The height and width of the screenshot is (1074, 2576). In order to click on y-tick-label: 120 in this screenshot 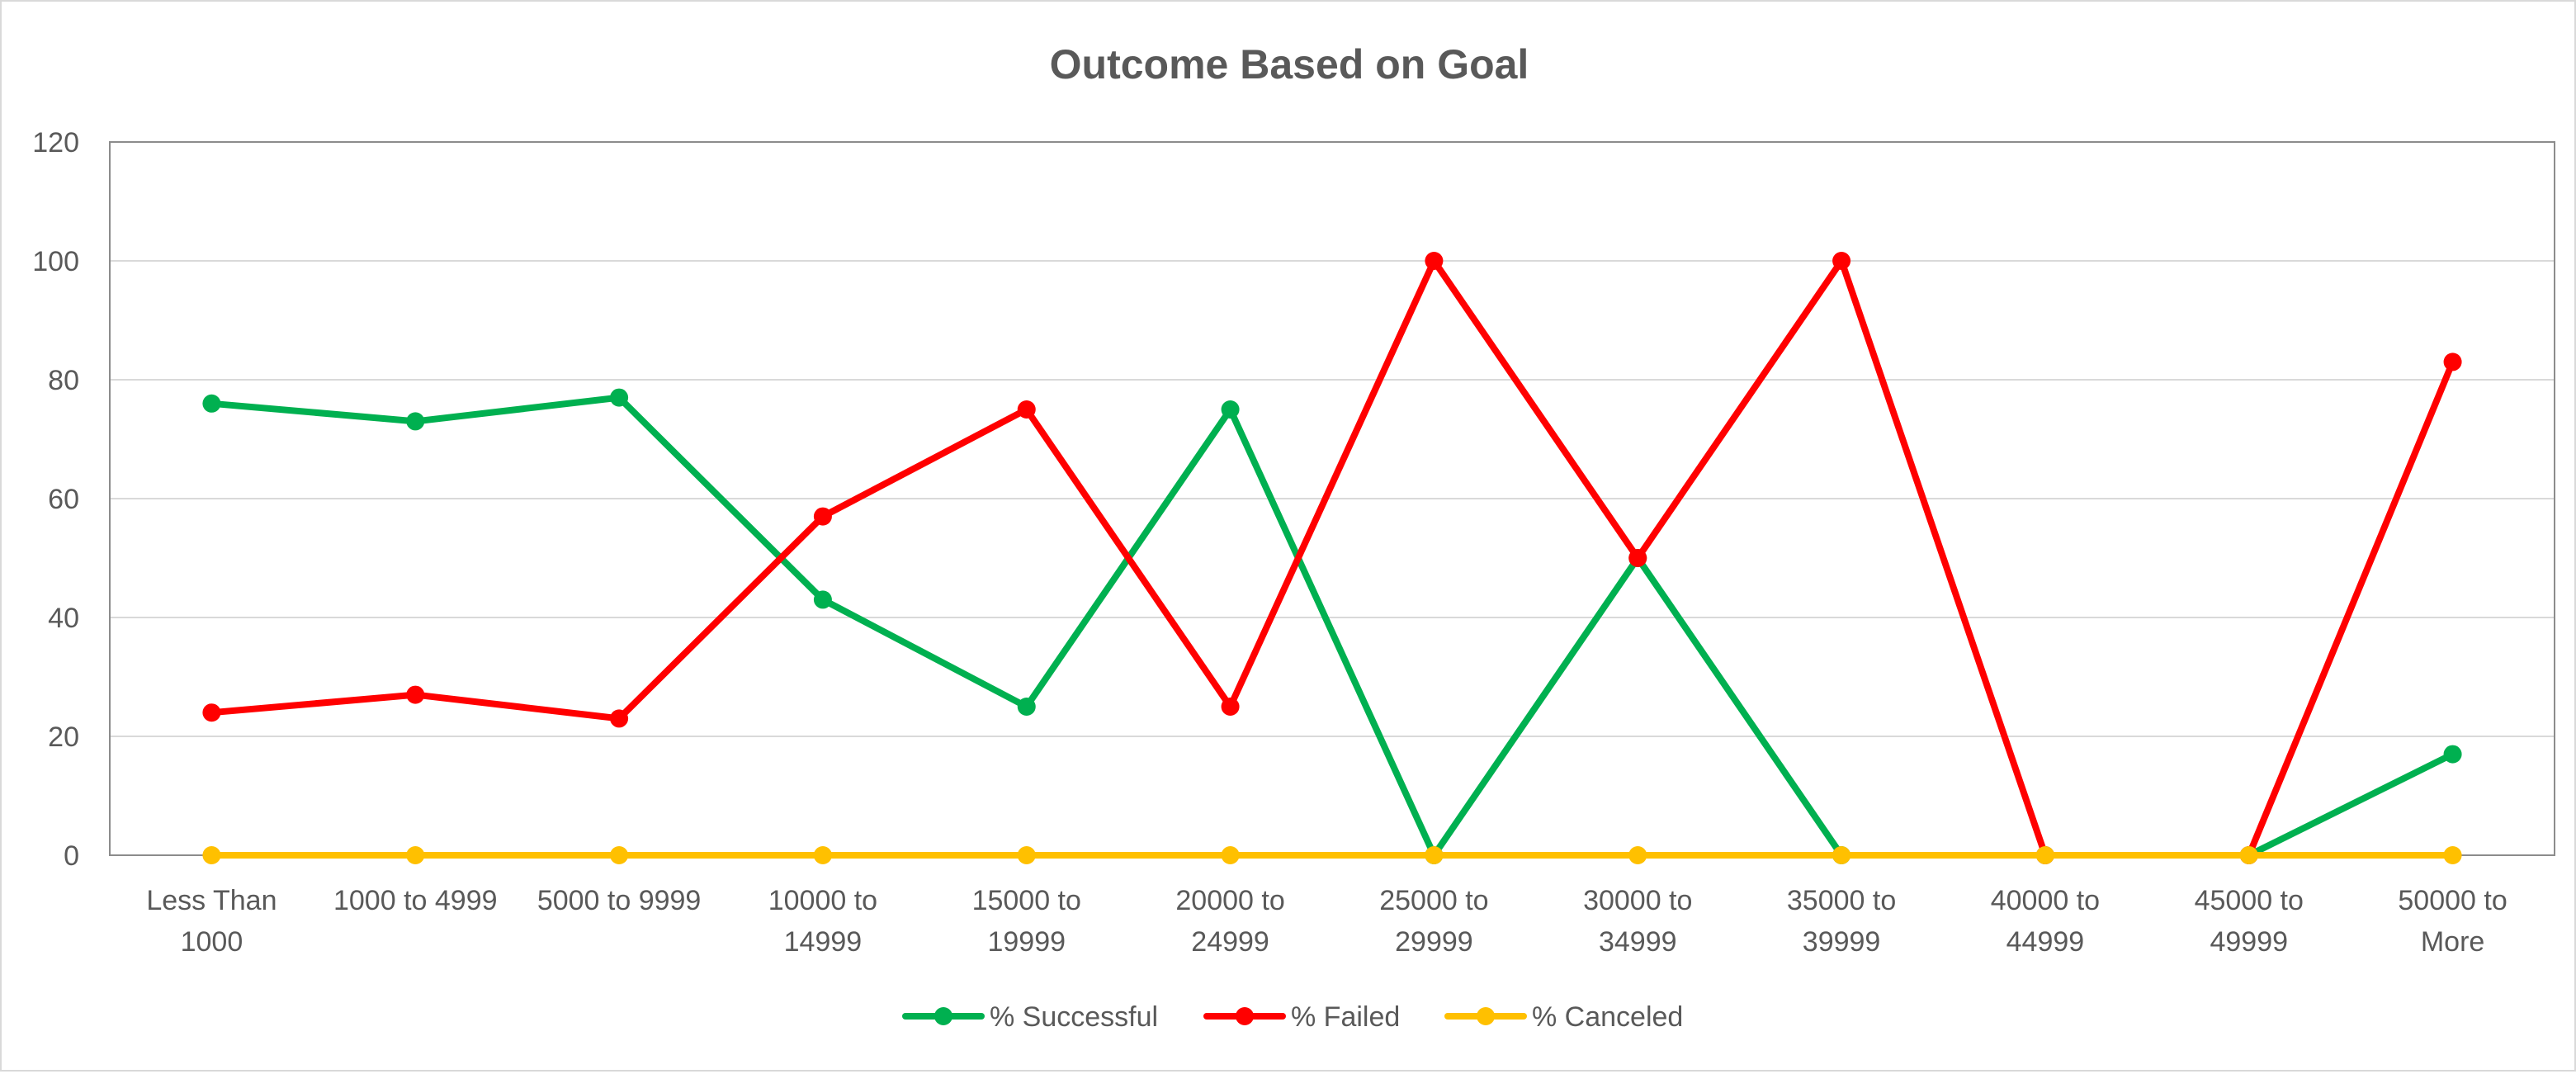, I will do `click(55, 142)`.